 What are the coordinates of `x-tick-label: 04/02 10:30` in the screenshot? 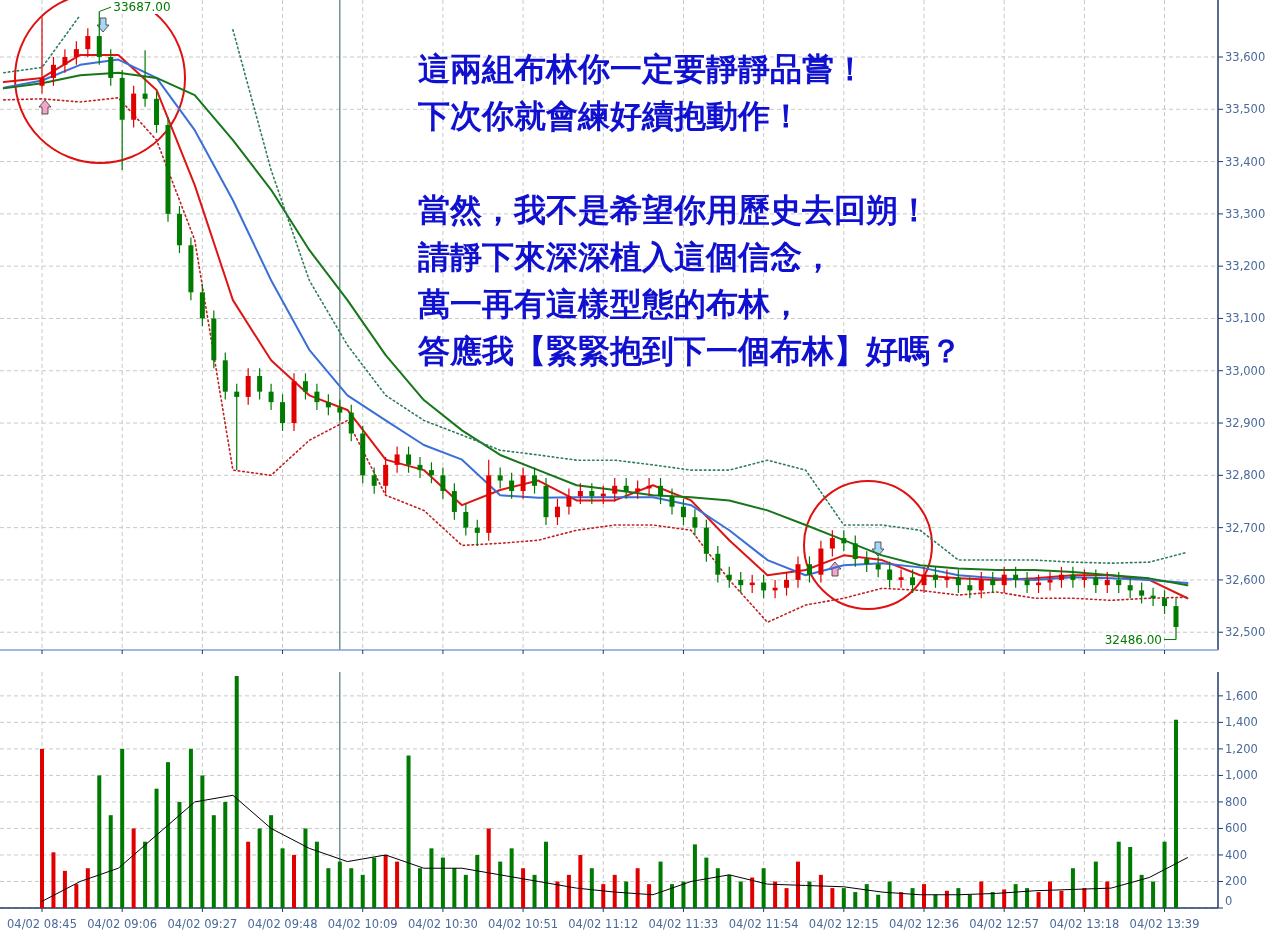 It's located at (442, 924).